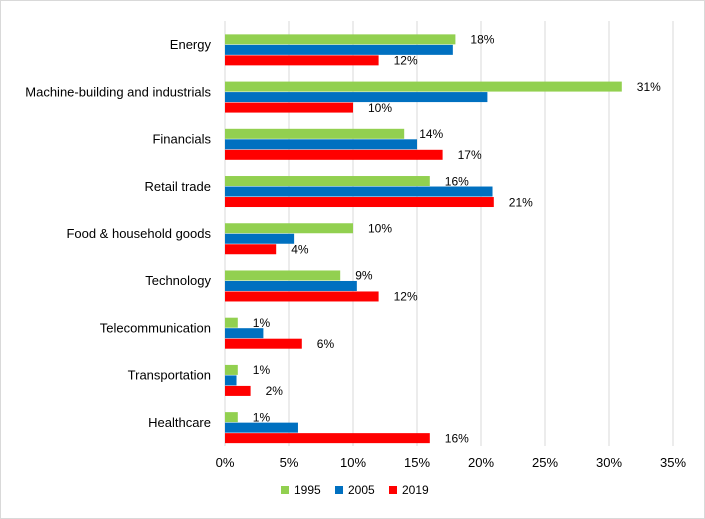  Describe the element at coordinates (262, 417) in the screenshot. I see `data-label-healthcare-1995: 1%` at that location.